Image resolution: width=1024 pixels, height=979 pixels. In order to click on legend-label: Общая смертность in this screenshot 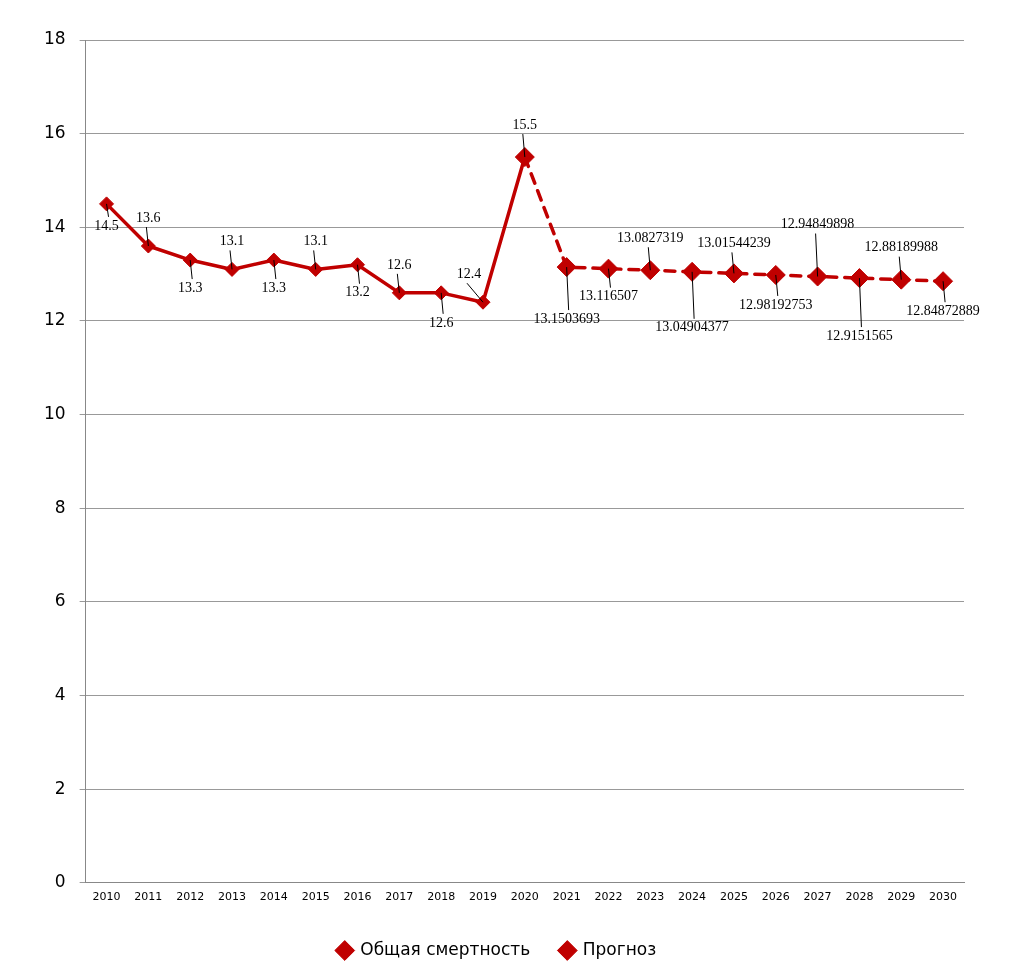, I will do `click(445, 948)`.